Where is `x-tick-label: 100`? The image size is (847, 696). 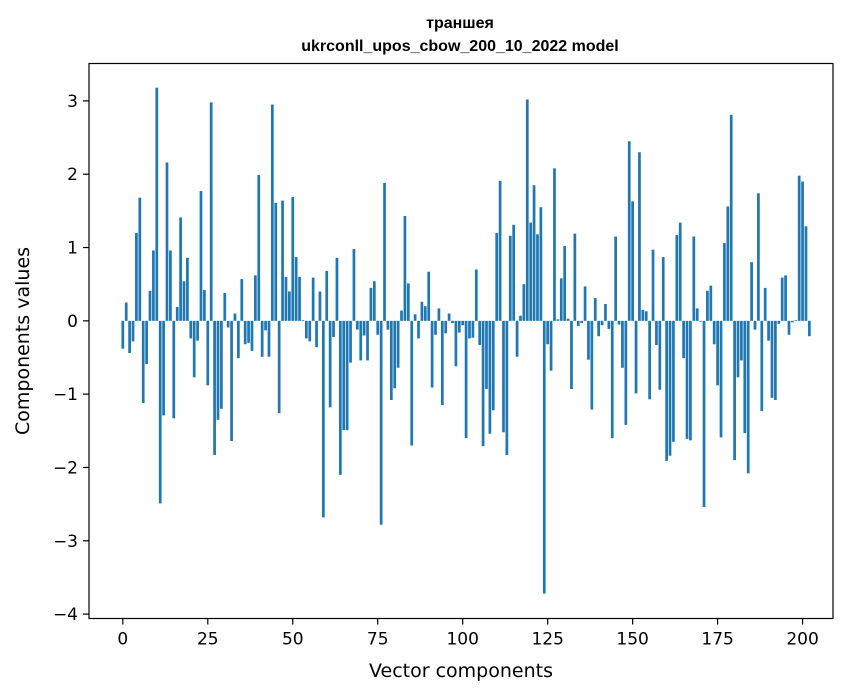 x-tick-label: 100 is located at coordinates (462, 640).